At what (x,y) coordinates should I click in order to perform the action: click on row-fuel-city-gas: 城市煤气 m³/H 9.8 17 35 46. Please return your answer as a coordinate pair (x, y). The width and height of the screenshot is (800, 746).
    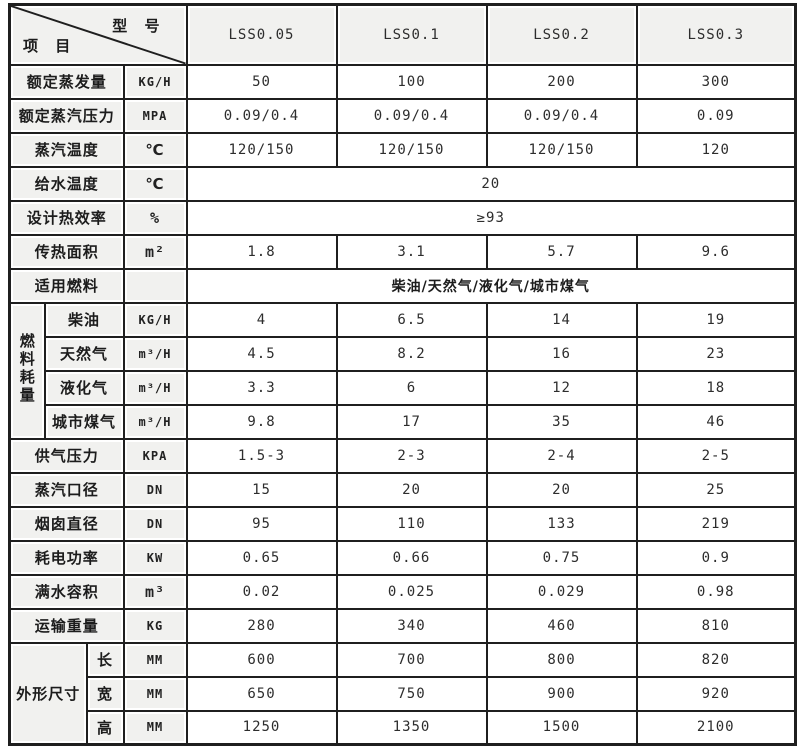
    Looking at the image, I should click on (403, 421).